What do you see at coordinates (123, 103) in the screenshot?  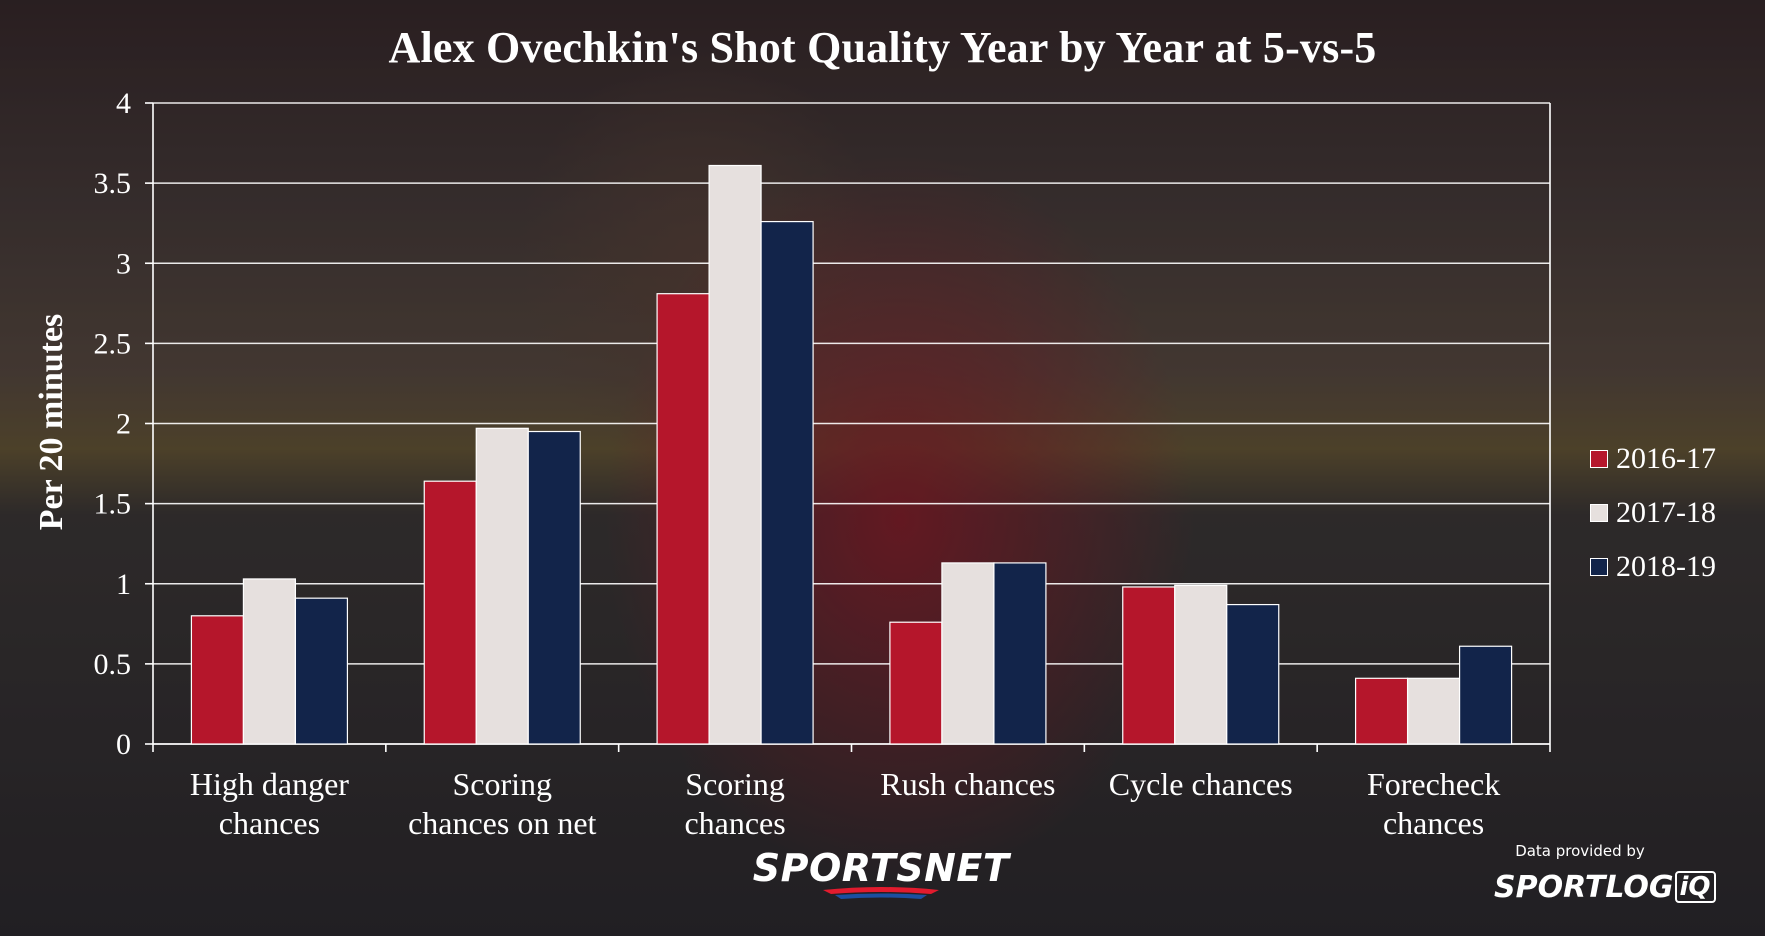 I see `y-tick-label: 4` at bounding box center [123, 103].